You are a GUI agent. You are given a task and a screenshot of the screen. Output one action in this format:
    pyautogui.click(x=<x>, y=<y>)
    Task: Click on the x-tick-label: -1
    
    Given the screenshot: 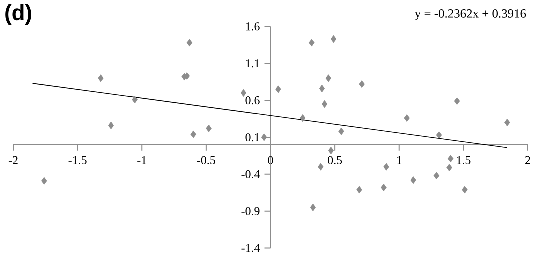 What is the action you would take?
    pyautogui.click(x=142, y=160)
    